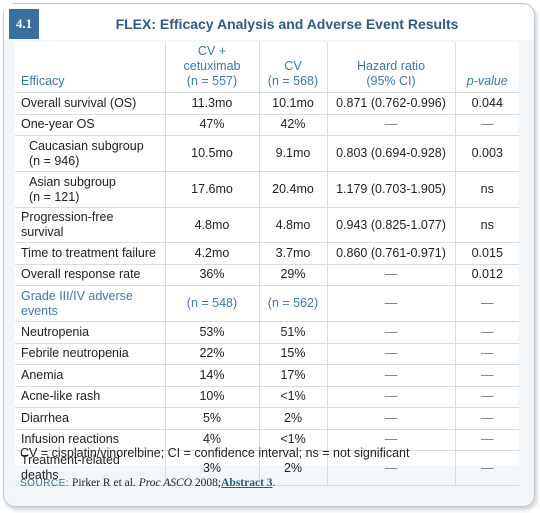 Image resolution: width=540 pixels, height=513 pixels. Describe the element at coordinates (103, 483) in the screenshot. I see `source-authors: Pirker R et al.` at that location.